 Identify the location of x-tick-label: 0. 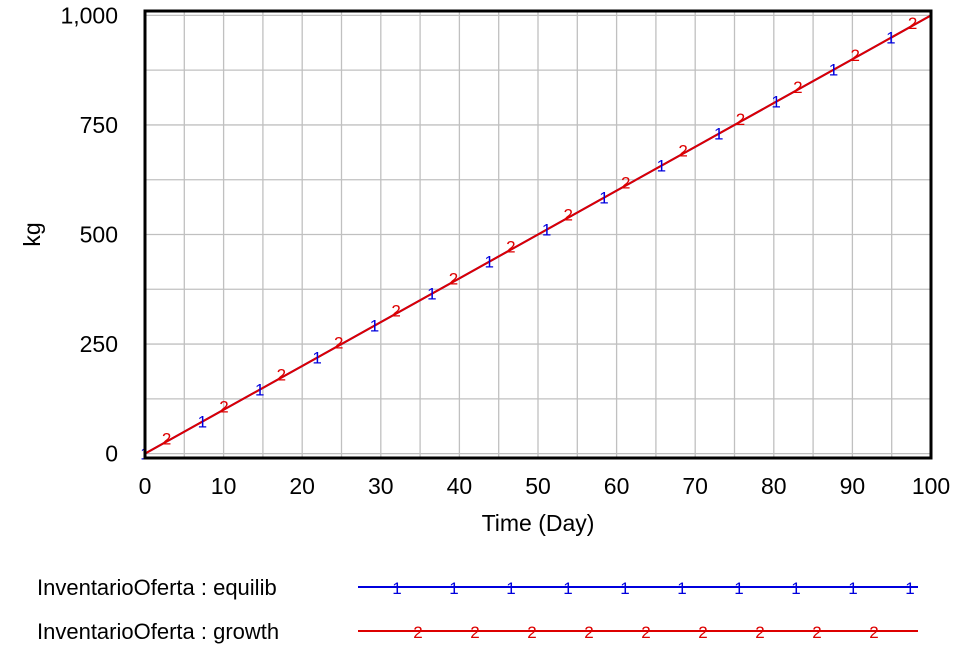
(145, 486).